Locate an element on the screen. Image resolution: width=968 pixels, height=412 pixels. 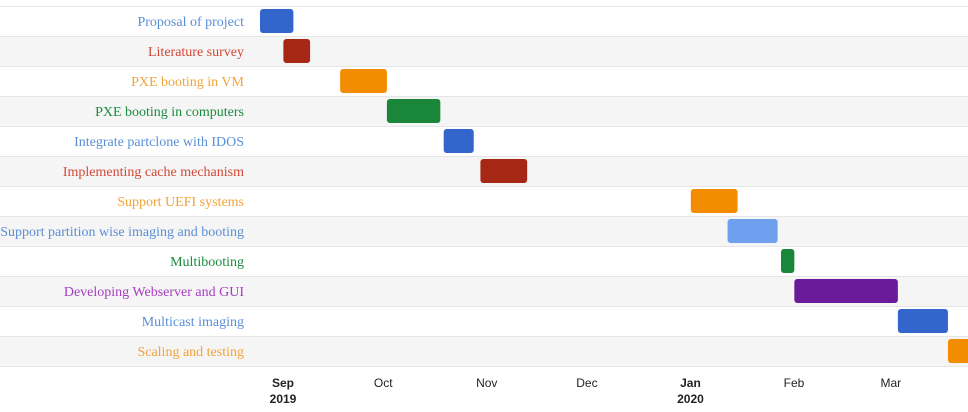
tick-label: Jan is located at coordinates (690, 383).